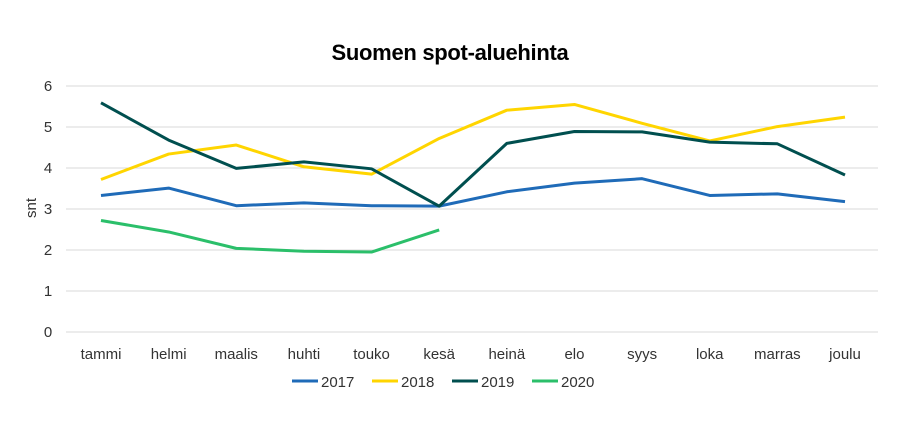  Describe the element at coordinates (439, 354) in the screenshot. I see `x-tick-label: kesä` at that location.